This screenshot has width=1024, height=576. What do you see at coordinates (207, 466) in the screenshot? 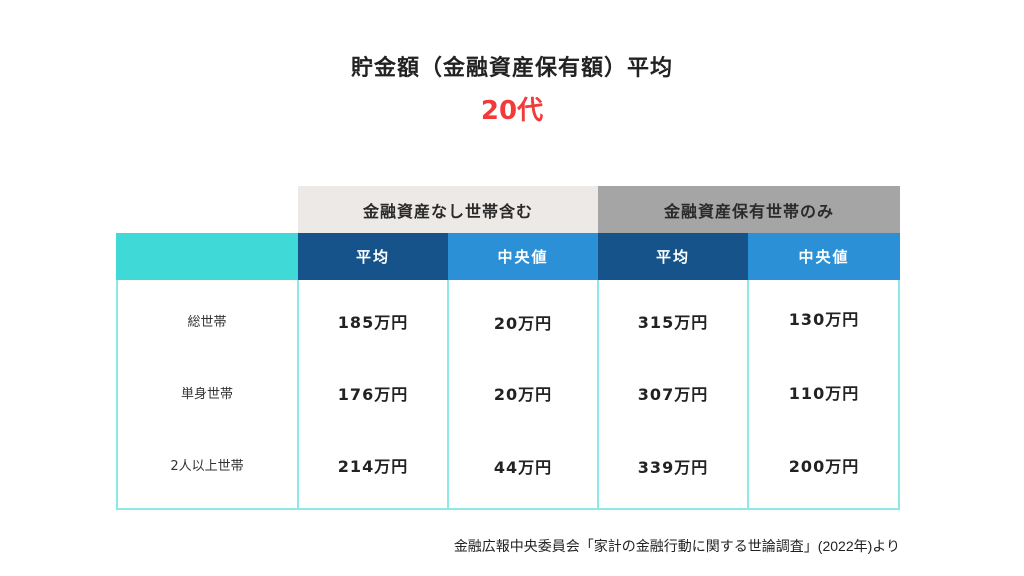
I see `row-label: 2人以上世帯` at bounding box center [207, 466].